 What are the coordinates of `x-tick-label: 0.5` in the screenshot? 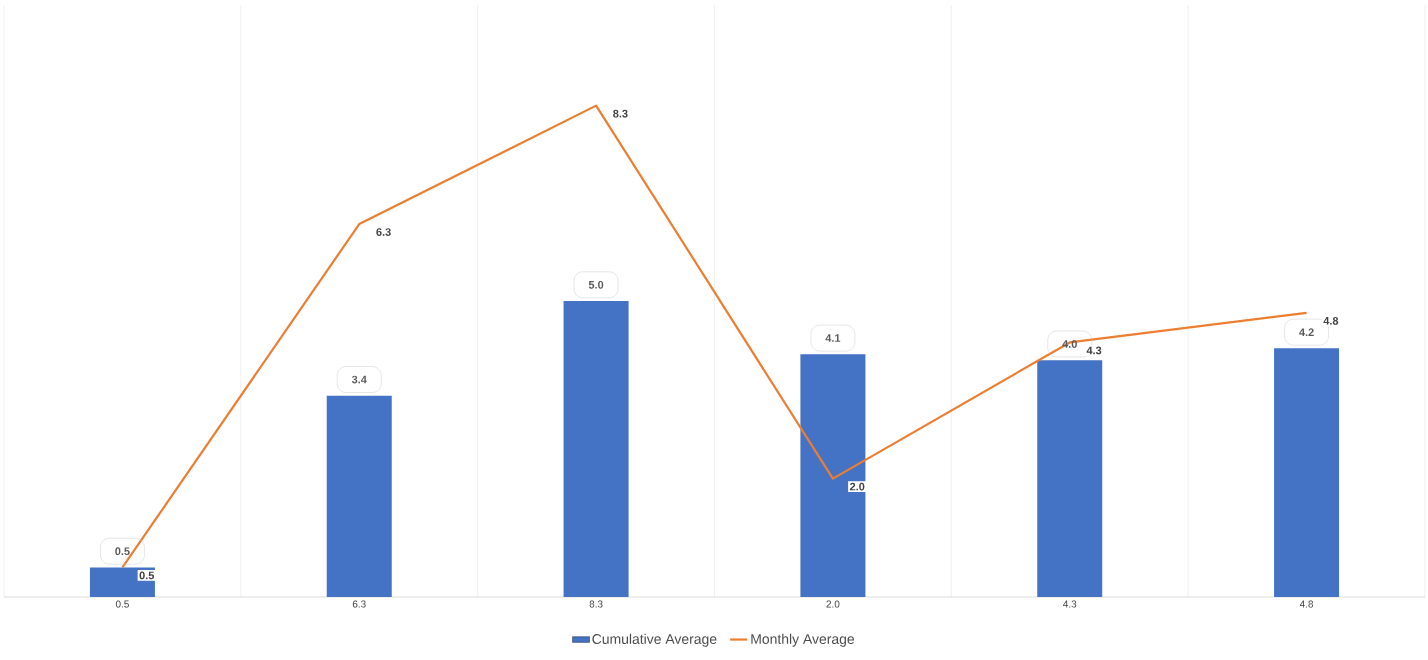 It's located at (122, 604).